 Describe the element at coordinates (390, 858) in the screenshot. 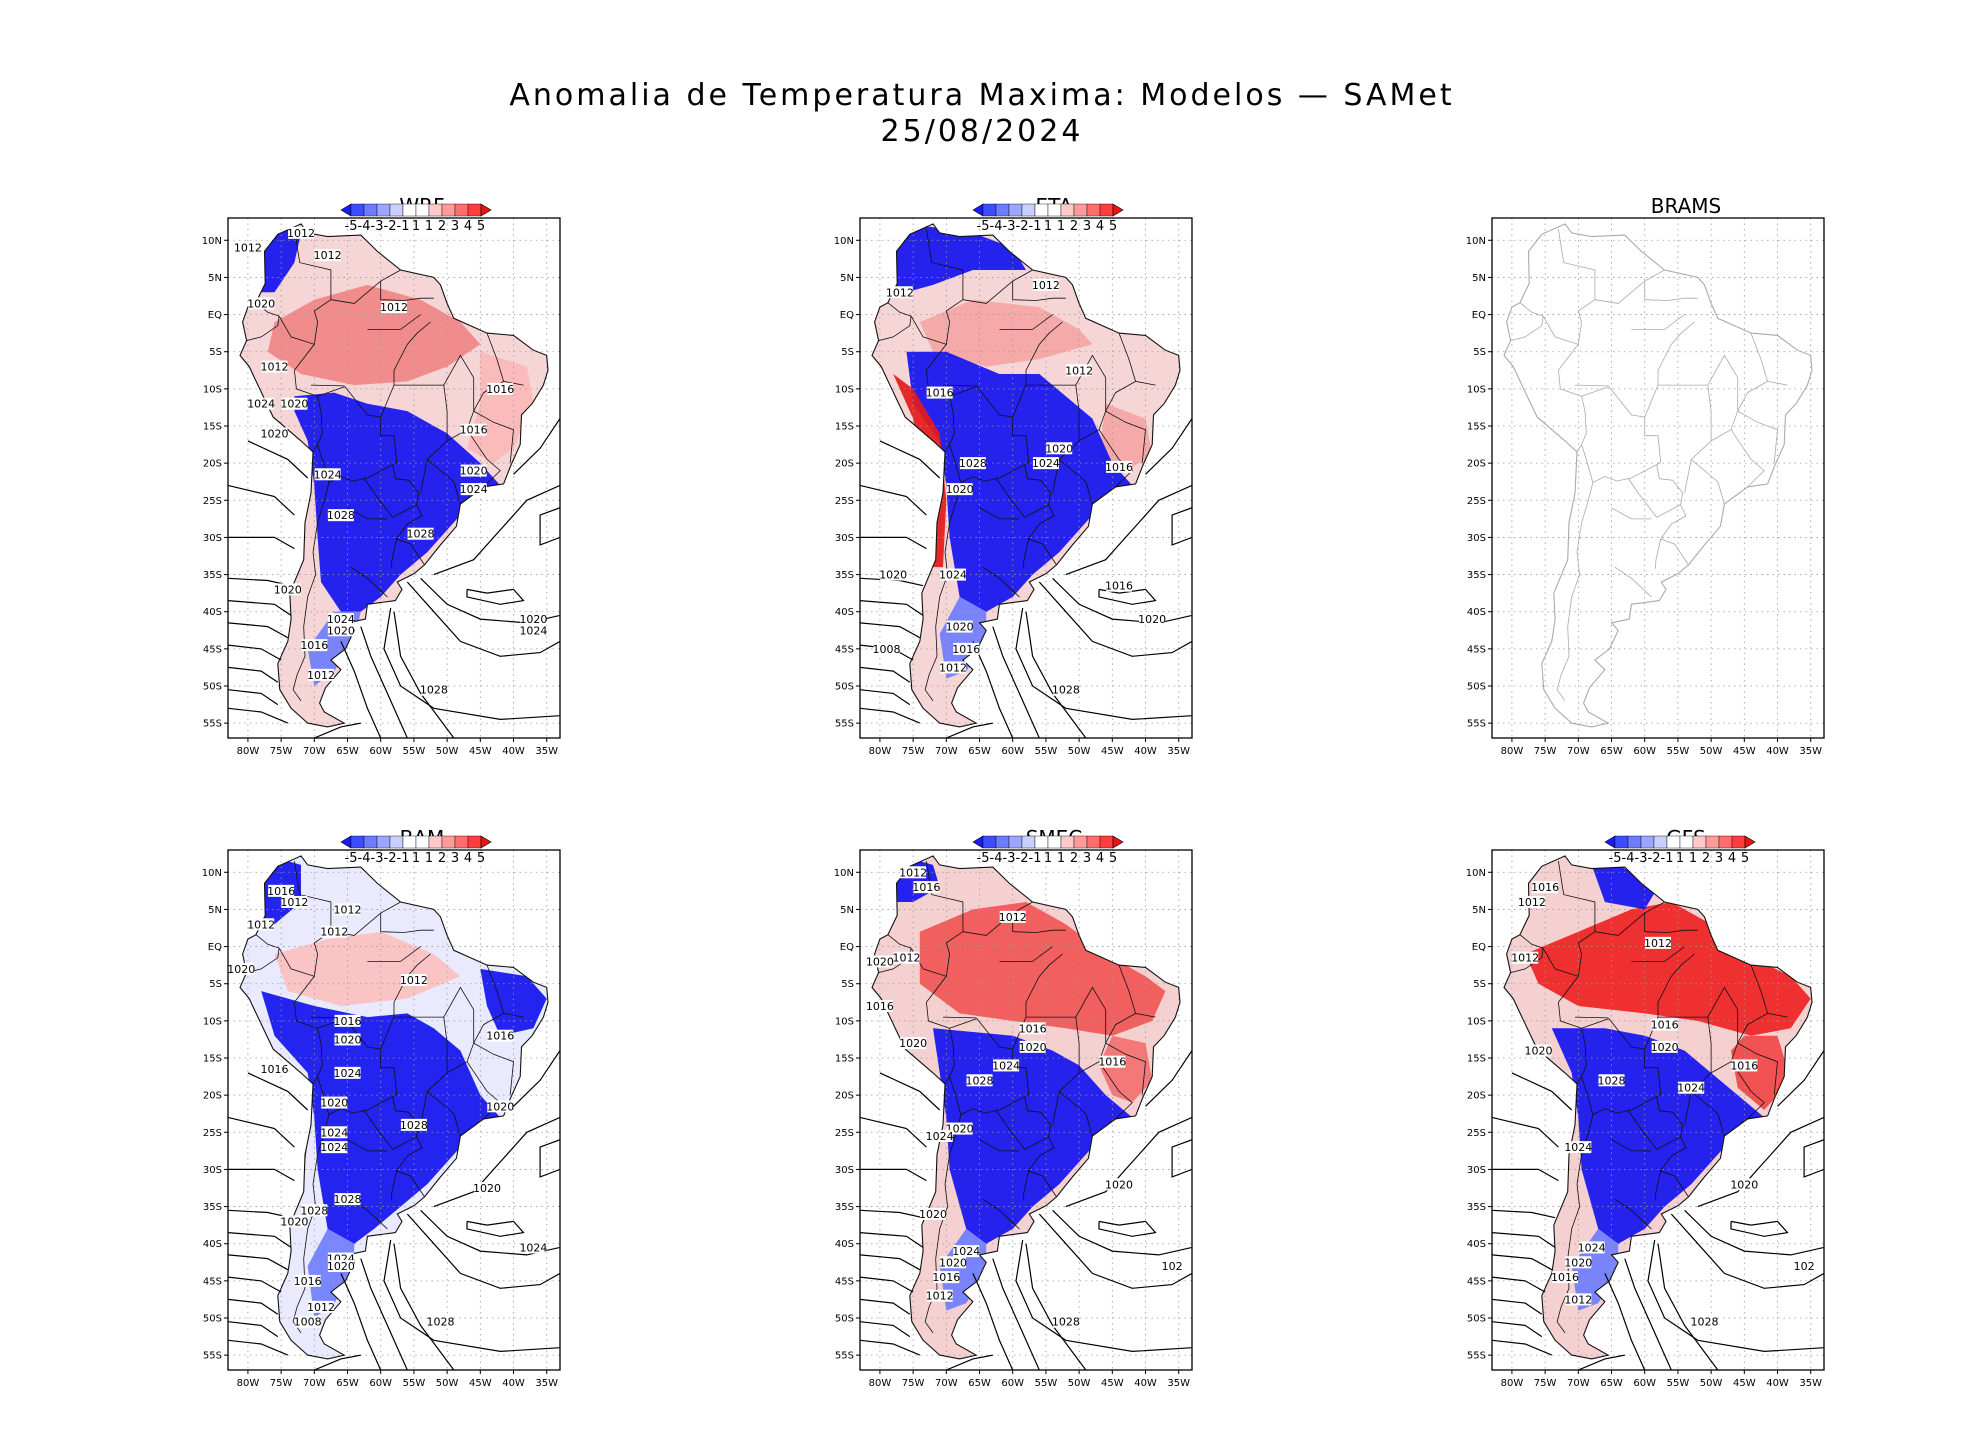

I see `colorbar-tick-label: -2` at that location.